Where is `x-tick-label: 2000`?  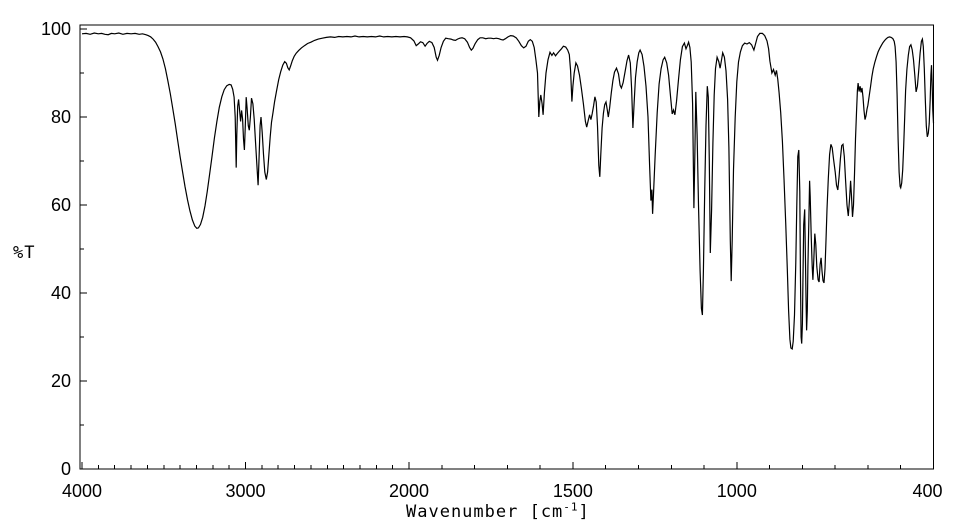 x-tick-label: 2000 is located at coordinates (409, 491).